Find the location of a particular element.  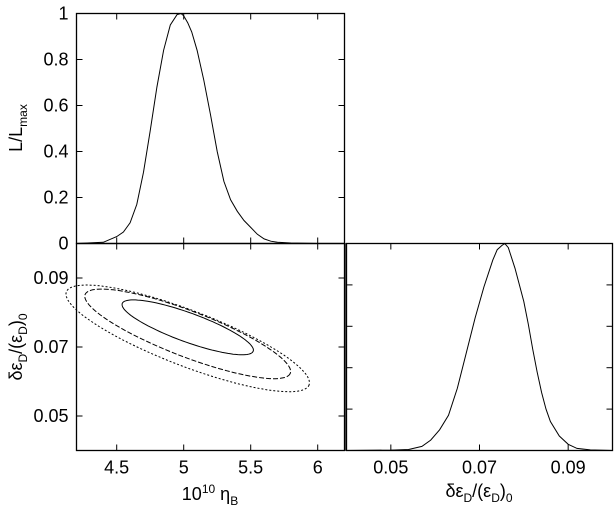

eta-ytick-label: 1 is located at coordinates (63, 14).